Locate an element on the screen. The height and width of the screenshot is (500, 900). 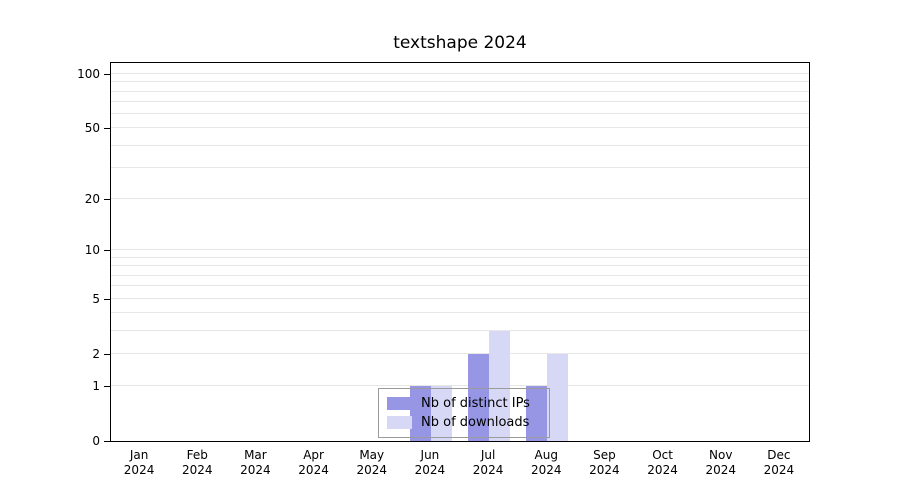
x-tick-label: Sep 2024 is located at coordinates (604, 463).